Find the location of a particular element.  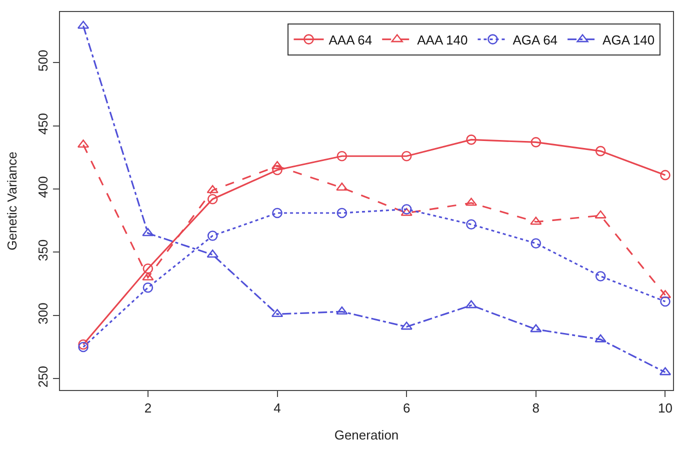

x-tick-label: 2 is located at coordinates (148, 408).